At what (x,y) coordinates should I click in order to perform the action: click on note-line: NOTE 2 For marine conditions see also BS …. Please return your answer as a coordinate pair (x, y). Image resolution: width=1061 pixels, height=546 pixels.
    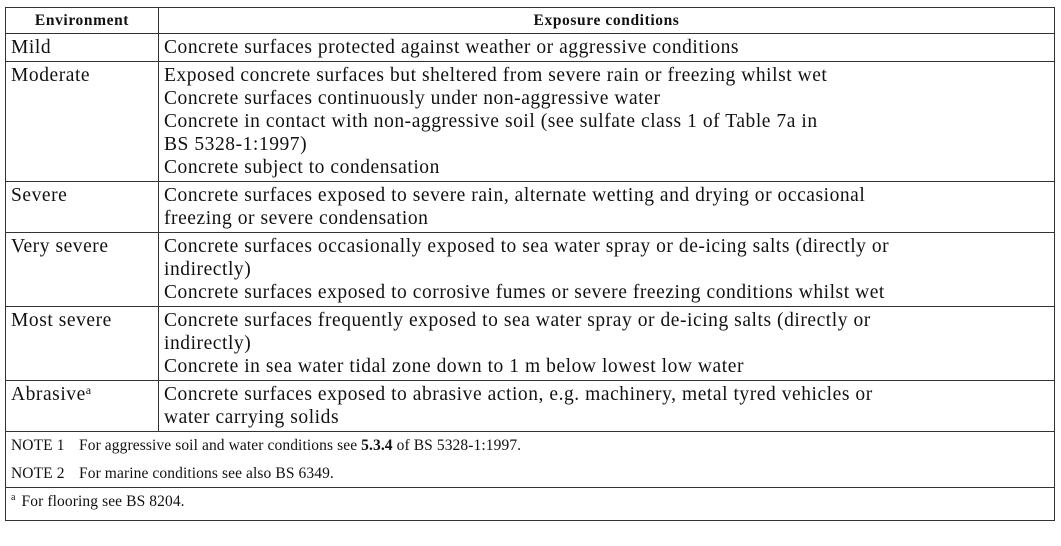
    Looking at the image, I should click on (530, 474).